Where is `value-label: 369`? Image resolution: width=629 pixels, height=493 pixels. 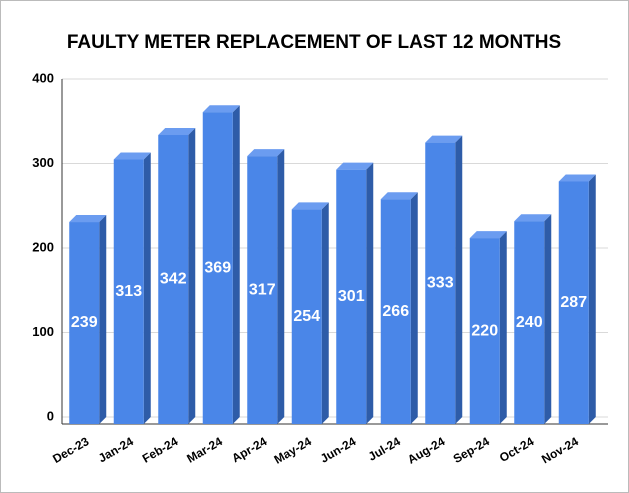 value-label: 369 is located at coordinates (217, 267).